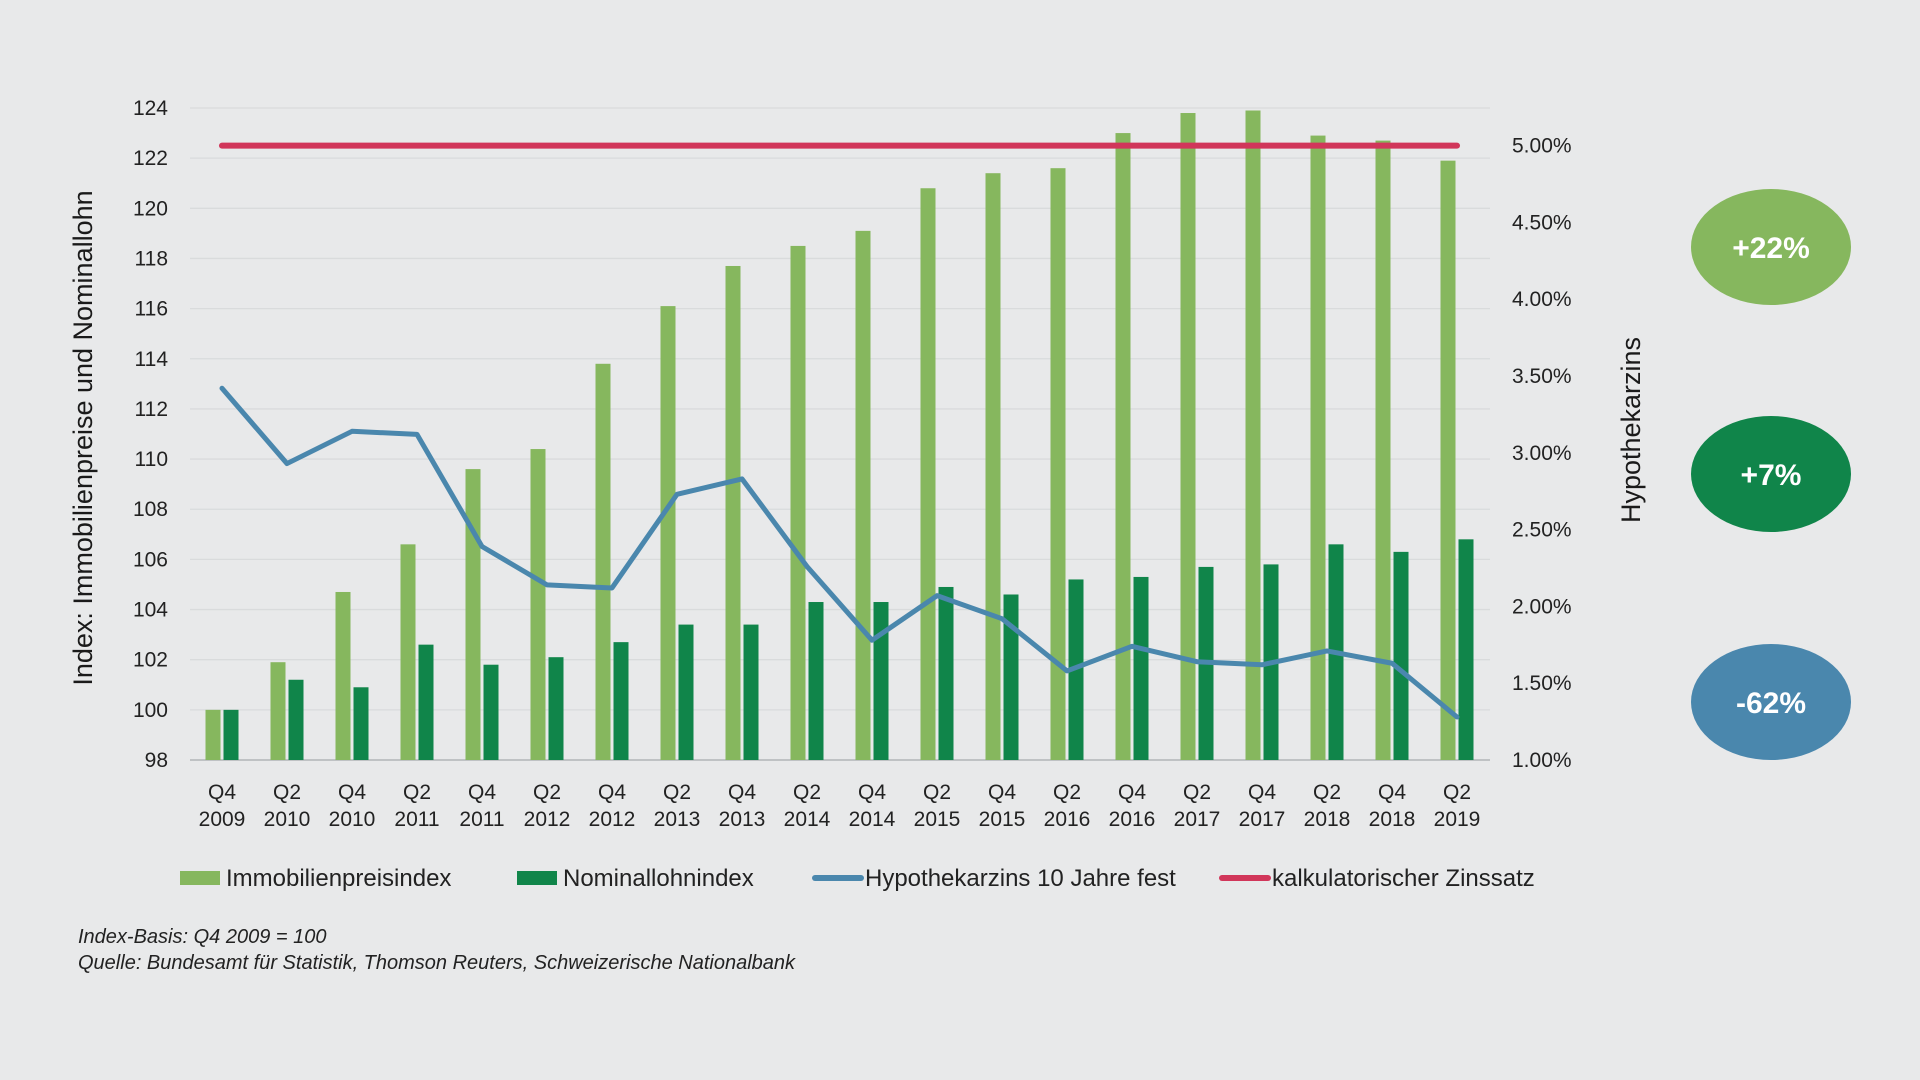 This screenshot has width=1920, height=1080. What do you see at coordinates (1542, 146) in the screenshot?
I see `y2-tick-label: 5.00%` at bounding box center [1542, 146].